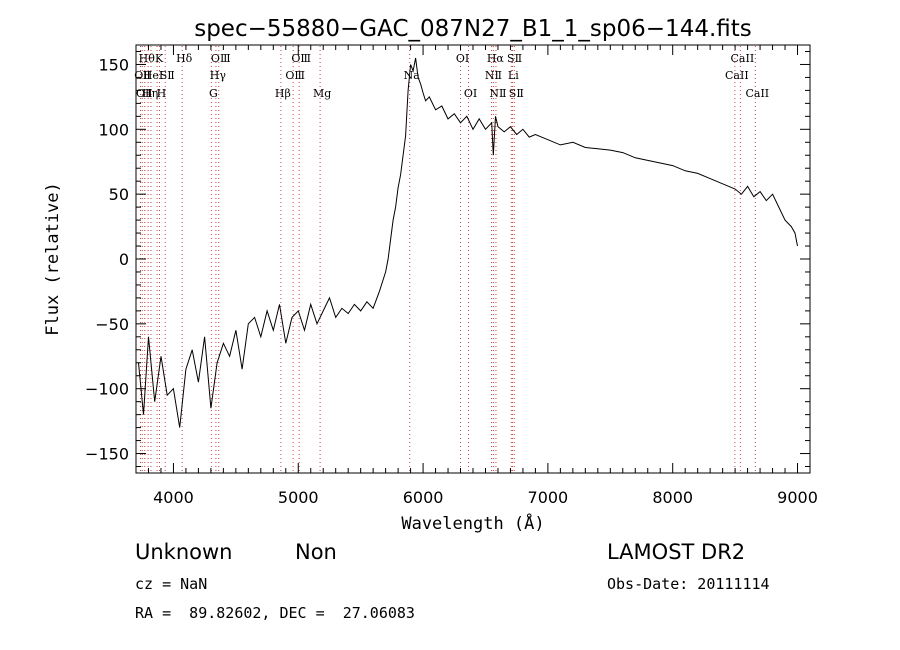 The height and width of the screenshot is (650, 900). Describe the element at coordinates (688, 584) in the screenshot. I see `obs-date-label: Obs-Date: 20111114` at that location.